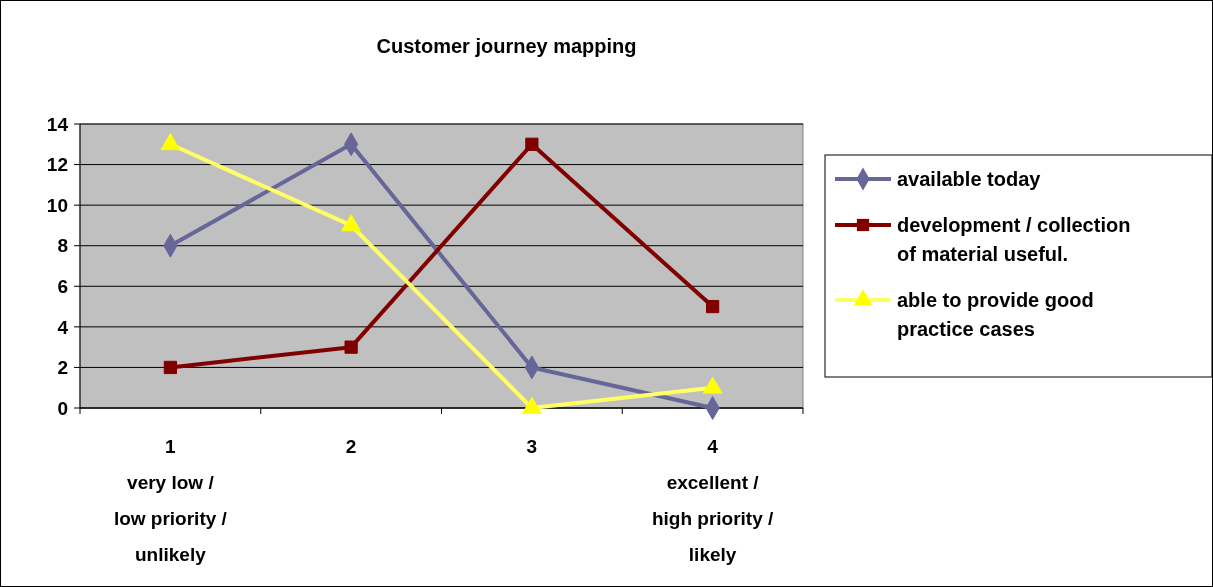 Image resolution: width=1213 pixels, height=587 pixels. What do you see at coordinates (532, 446) in the screenshot?
I see `x-tick-label: 3` at bounding box center [532, 446].